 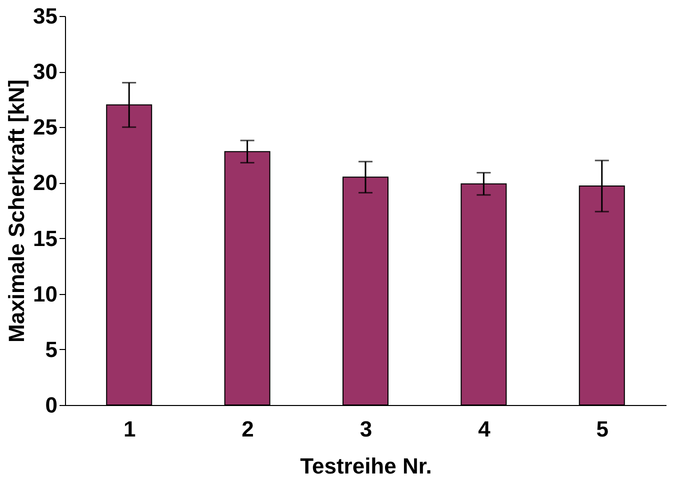 I want to click on y-tick-label: 5, so click(x=51, y=349).